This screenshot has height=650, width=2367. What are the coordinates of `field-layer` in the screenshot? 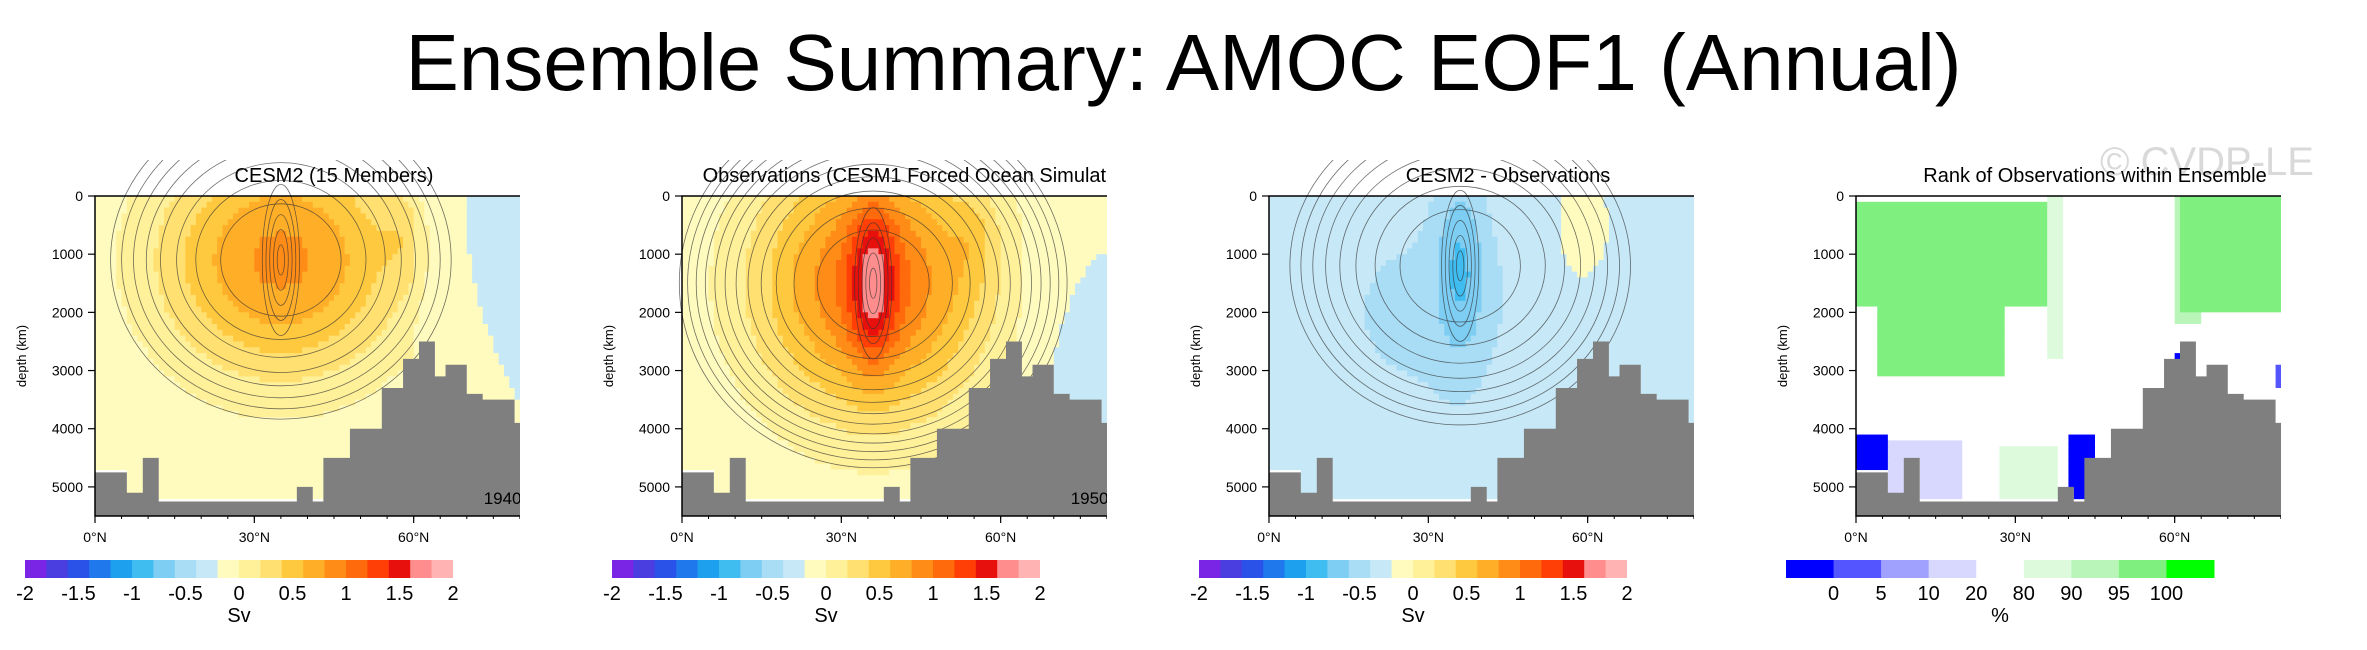 It's located at (307, 348).